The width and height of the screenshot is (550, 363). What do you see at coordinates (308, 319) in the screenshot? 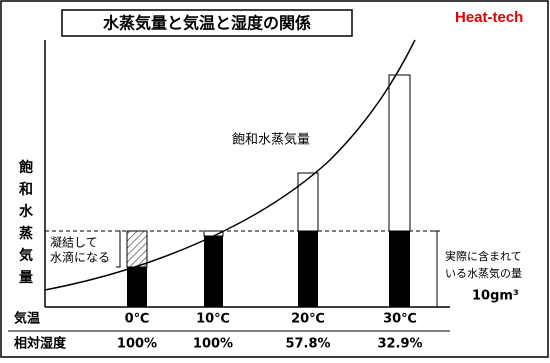
I see `temperature: 20℃` at bounding box center [308, 319].